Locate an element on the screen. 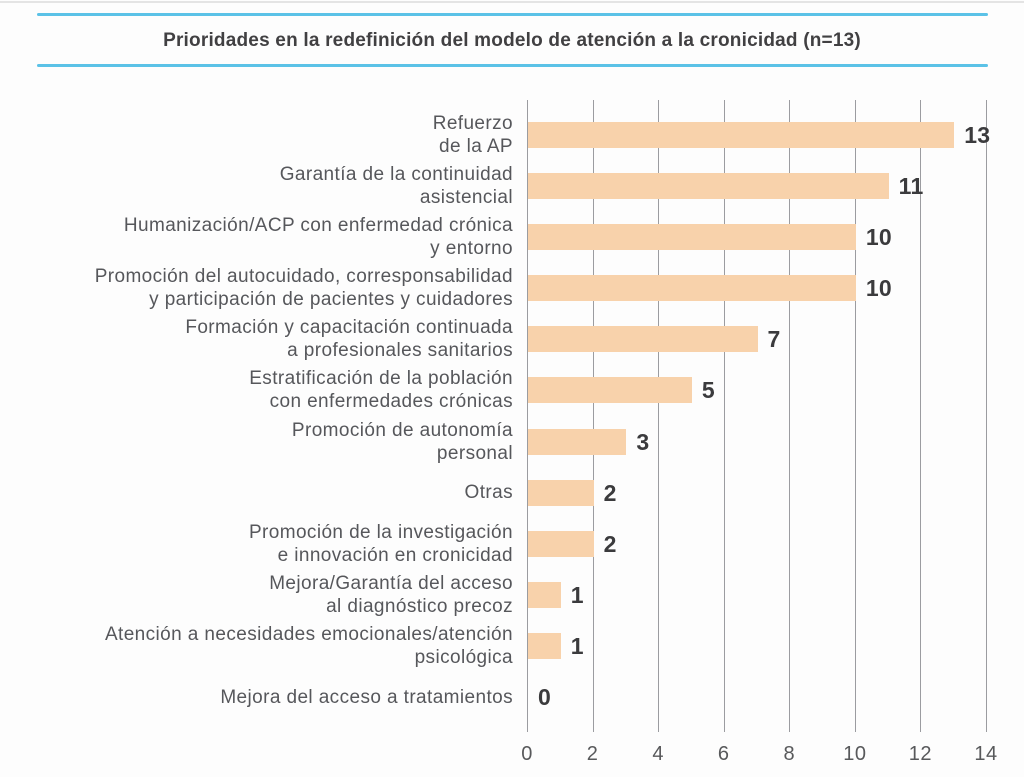  x-tick-label: 0 is located at coordinates (527, 754).